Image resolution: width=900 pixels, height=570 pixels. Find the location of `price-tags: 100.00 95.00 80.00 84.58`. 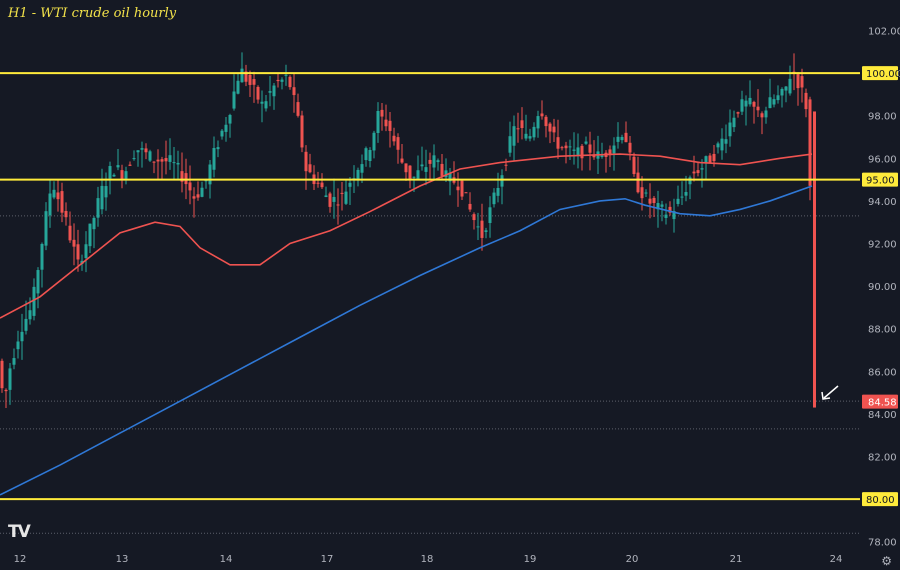

price-tags: 100.00 95.00 80.00 84.58 is located at coordinates (881, 286).